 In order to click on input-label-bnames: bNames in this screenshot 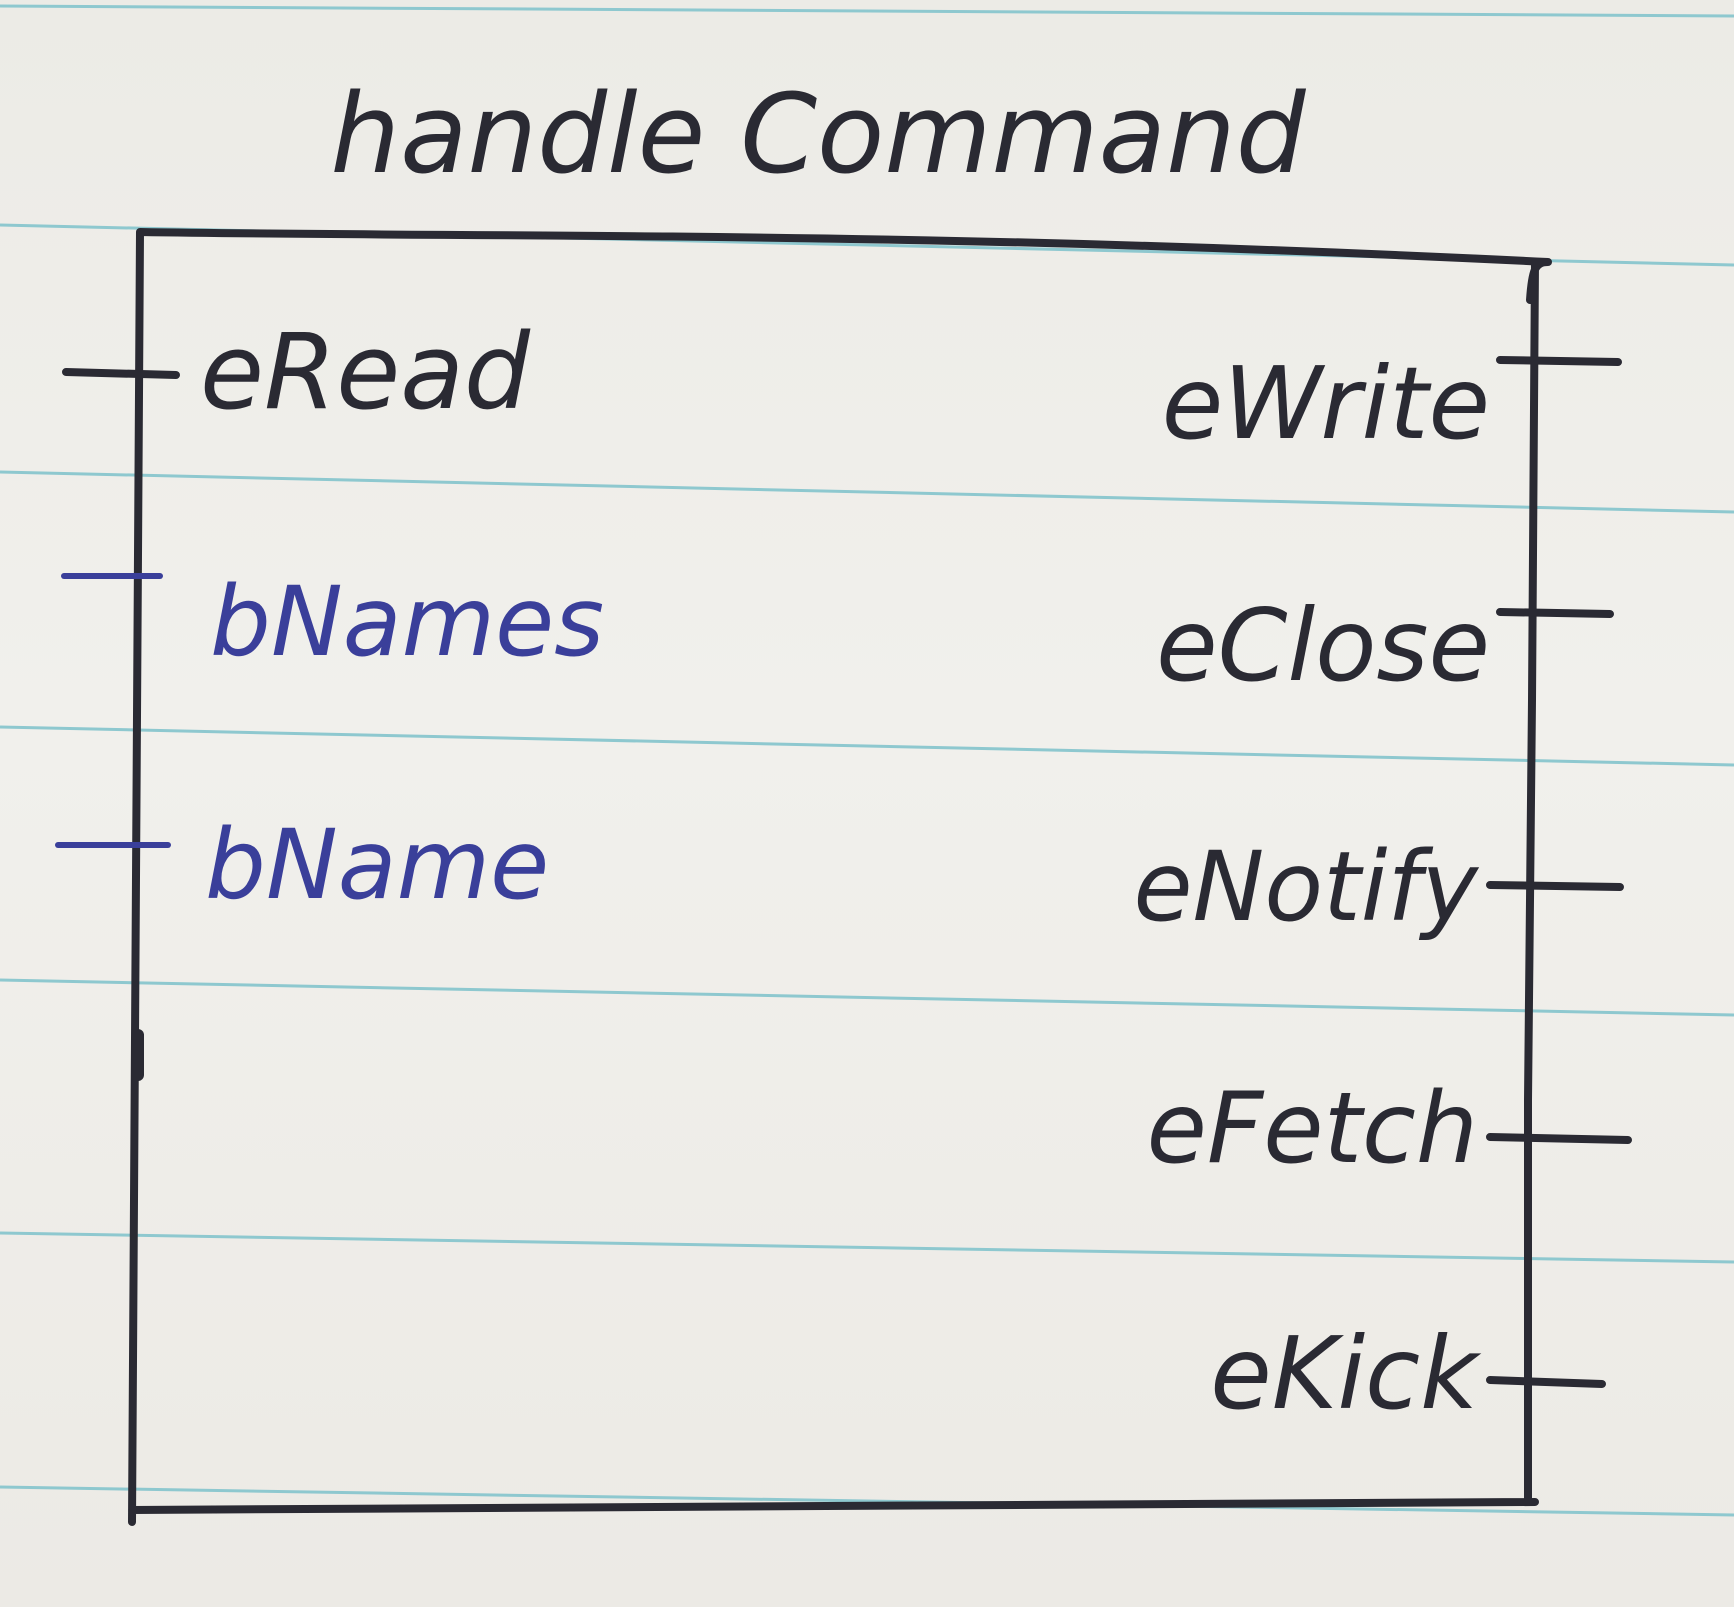, I will do `click(407, 622)`.